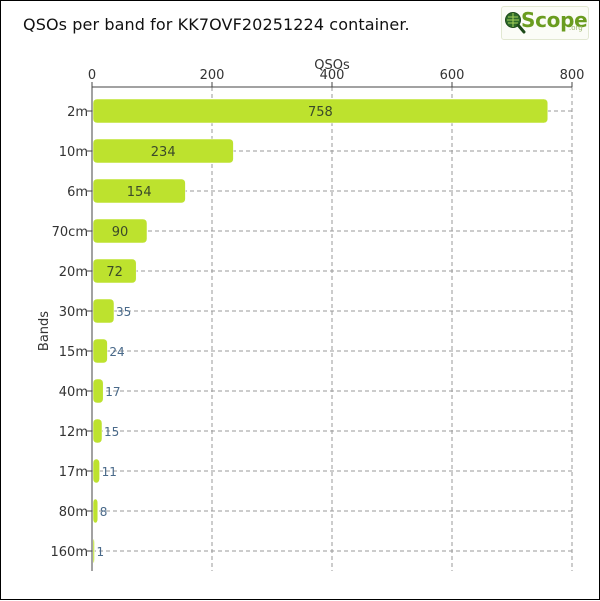 This screenshot has height=601, width=600. I want to click on logo-text: Scope, so click(554, 20).